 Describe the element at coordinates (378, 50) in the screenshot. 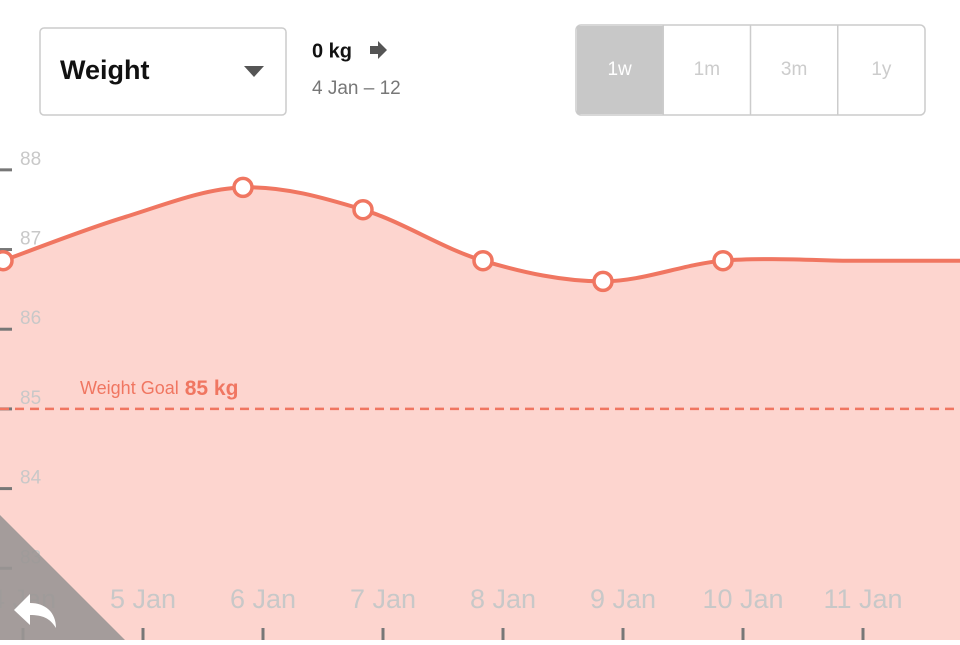

I see `change-arrow` at that location.